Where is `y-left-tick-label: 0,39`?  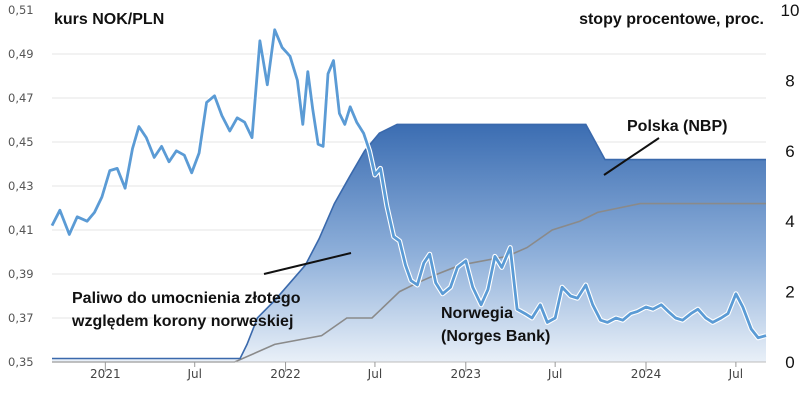 y-left-tick-label: 0,39 is located at coordinates (21, 274).